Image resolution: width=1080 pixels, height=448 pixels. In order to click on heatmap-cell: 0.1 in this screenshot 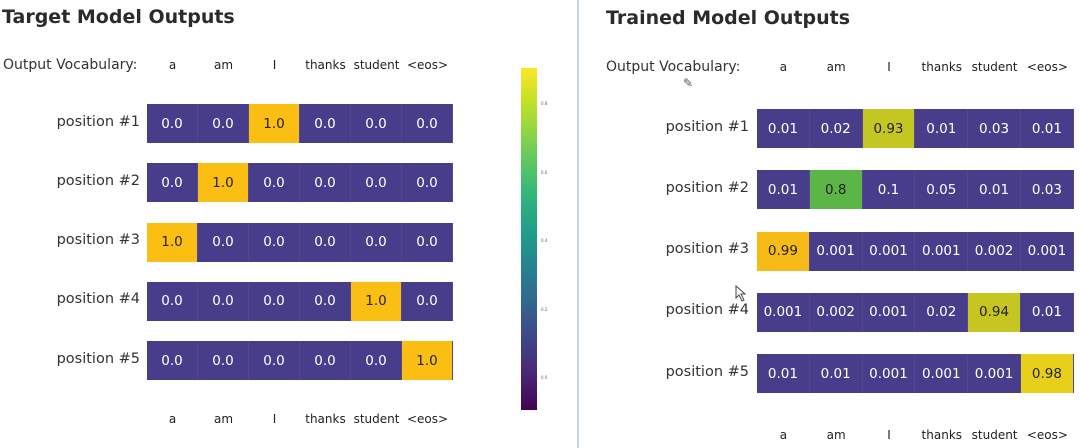, I will do `click(889, 190)`.